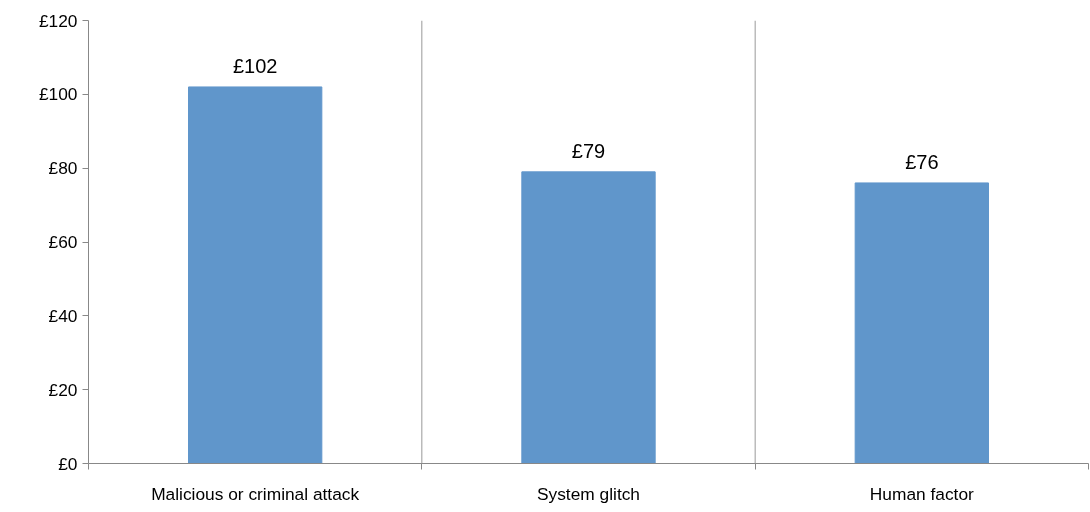 This screenshot has height=512, width=1090. I want to click on data-label: £102, so click(255, 65).